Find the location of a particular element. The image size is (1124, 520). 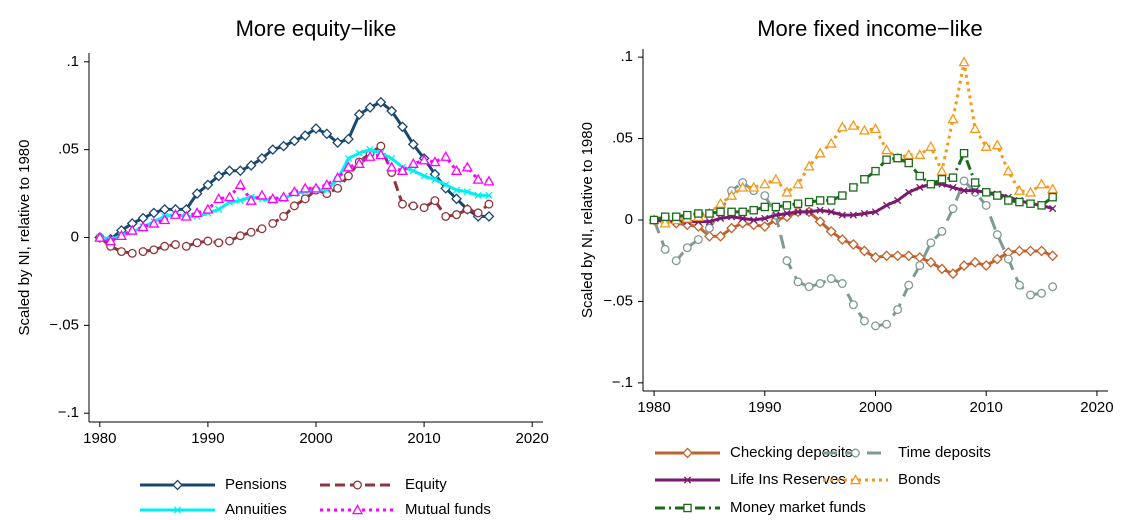

y-tick-label: −.1 is located at coordinates (622, 382).